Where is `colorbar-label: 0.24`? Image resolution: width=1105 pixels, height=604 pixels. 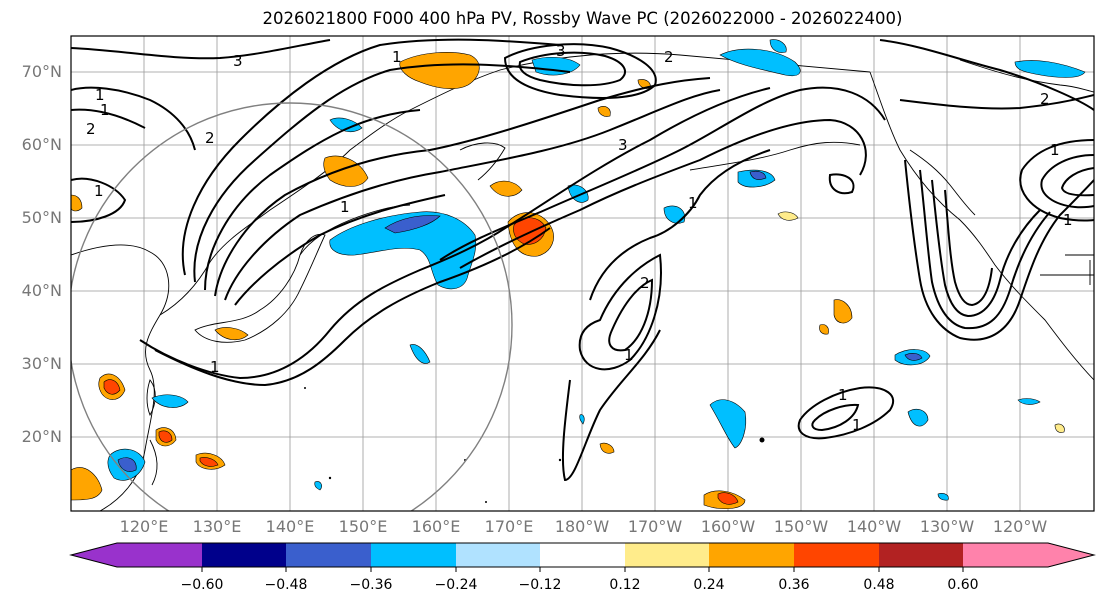 colorbar-label: 0.24 is located at coordinates (709, 585).